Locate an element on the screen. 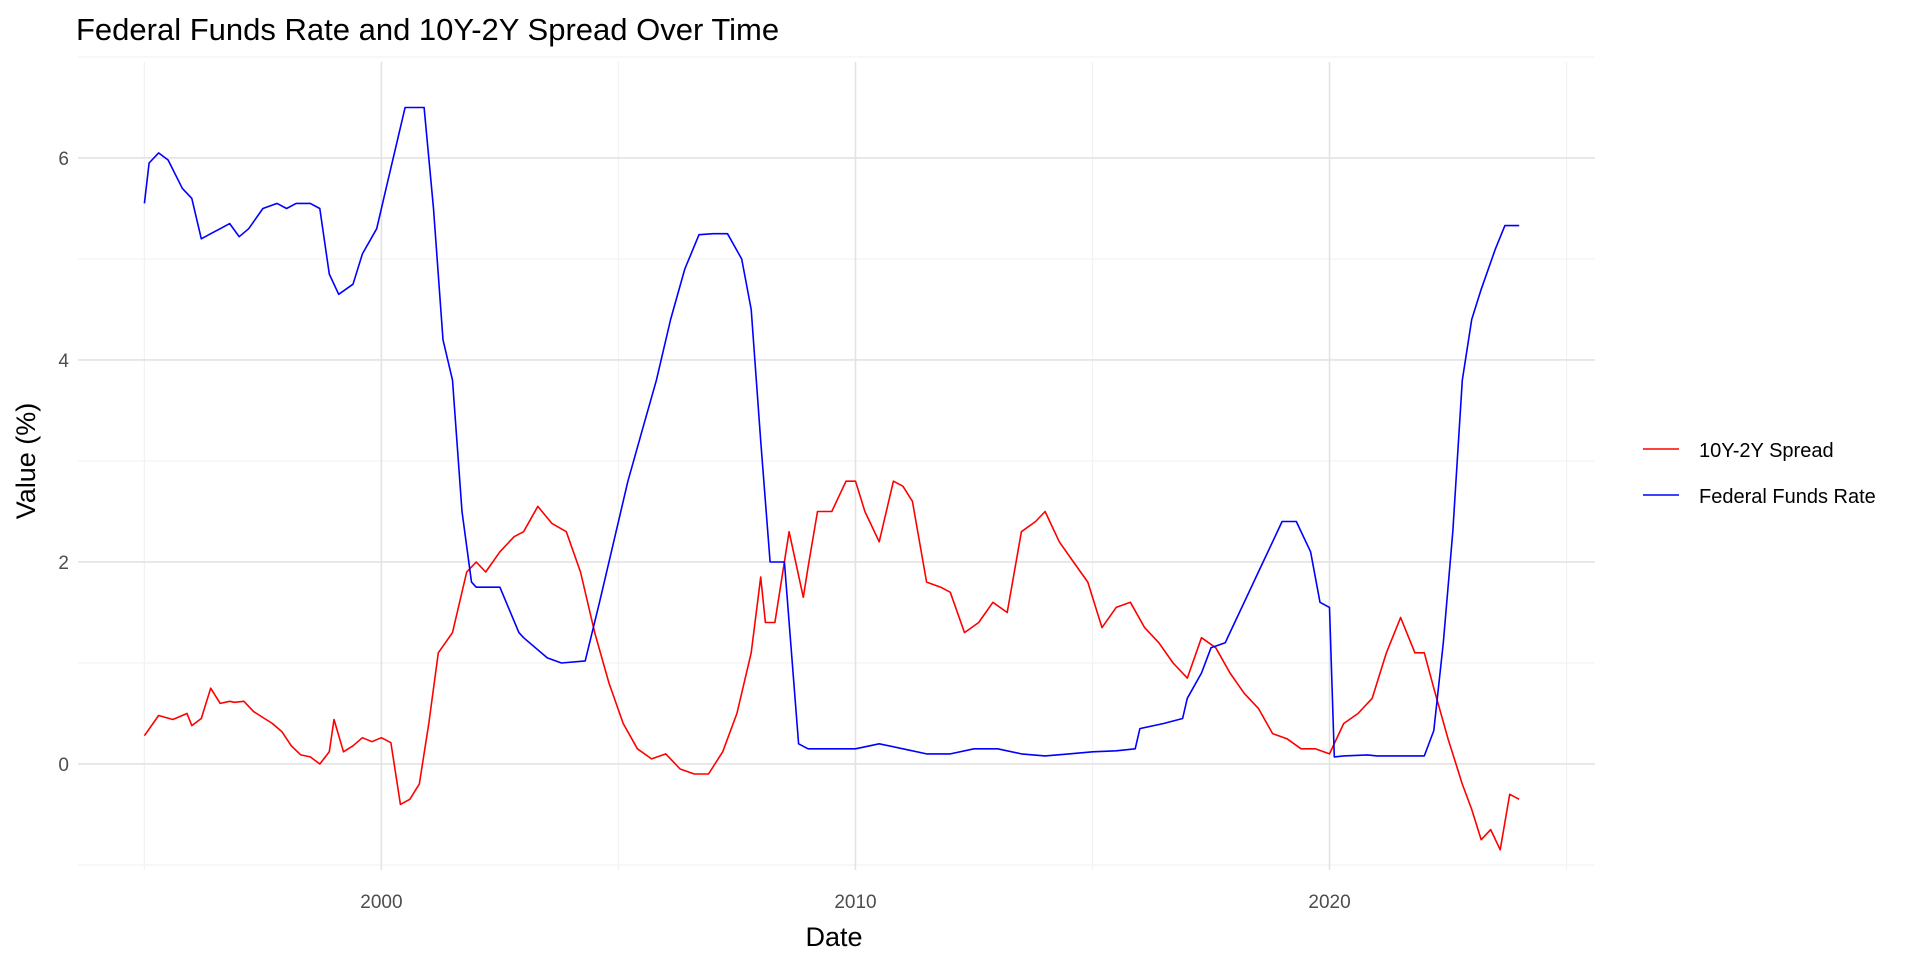 Image resolution: width=1920 pixels, height=965 pixels. y-axis-ticks: 0 2 4 6 is located at coordinates (63, 462).